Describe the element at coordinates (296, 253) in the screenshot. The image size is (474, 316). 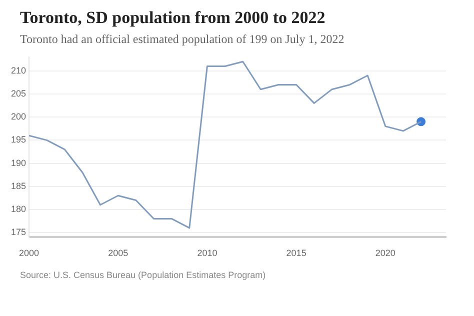
I see `x-tick-label: 2015` at that location.